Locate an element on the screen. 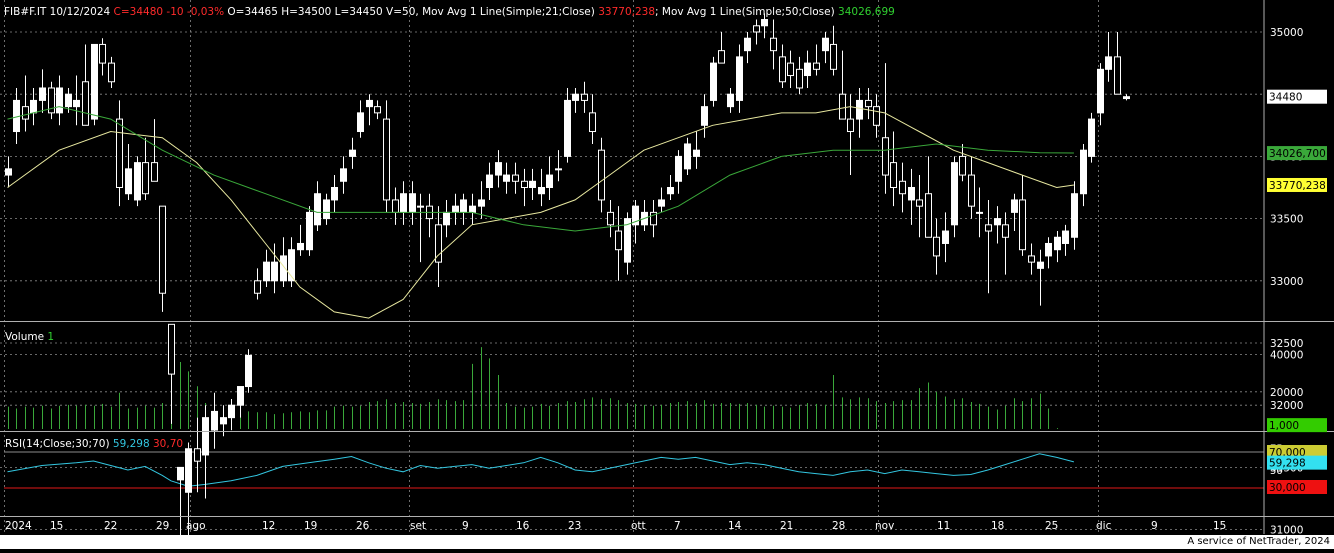 The width and height of the screenshot is (1334, 553). x-tick-label: 23 is located at coordinates (574, 526).